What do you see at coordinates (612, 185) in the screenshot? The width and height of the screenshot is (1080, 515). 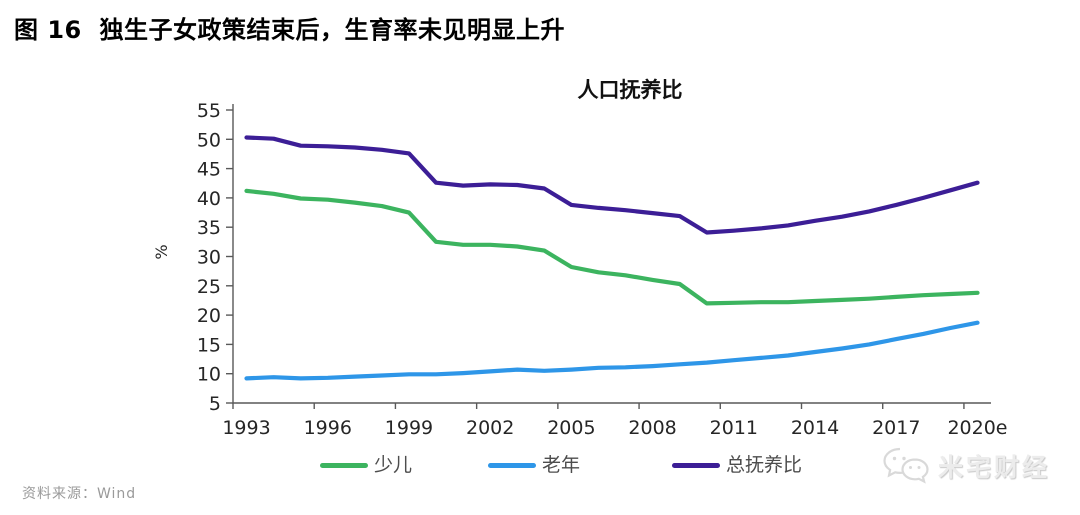 I see `series-line-total` at bounding box center [612, 185].